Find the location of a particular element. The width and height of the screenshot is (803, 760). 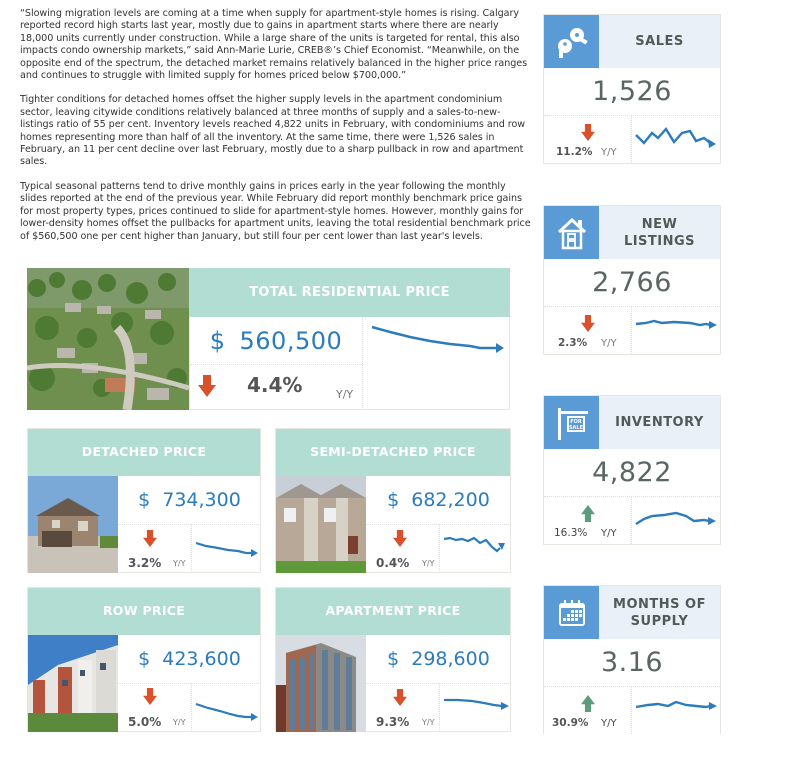

detached-price-value: 734,300 is located at coordinates (201, 500).